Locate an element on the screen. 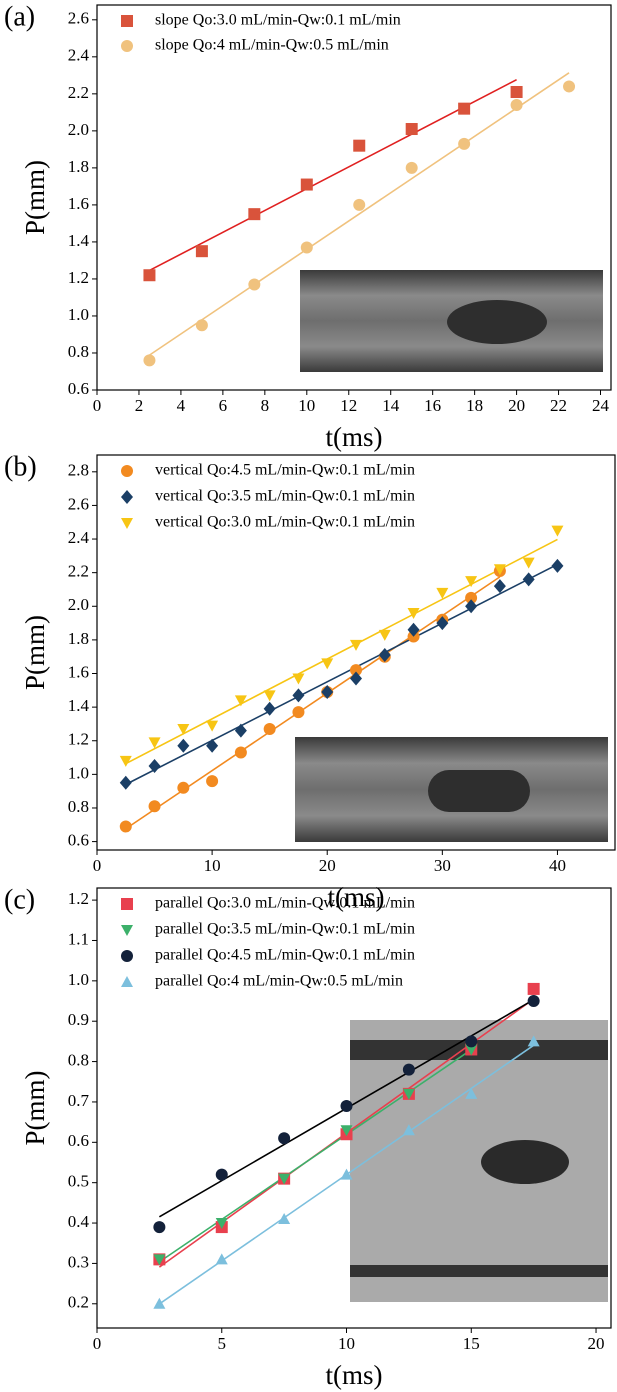 Image resolution: width=617 pixels, height=1392 pixels. legend-label: parallel Qo:3.5 mL/min-Qw:0.1 mL/min is located at coordinates (285, 929).